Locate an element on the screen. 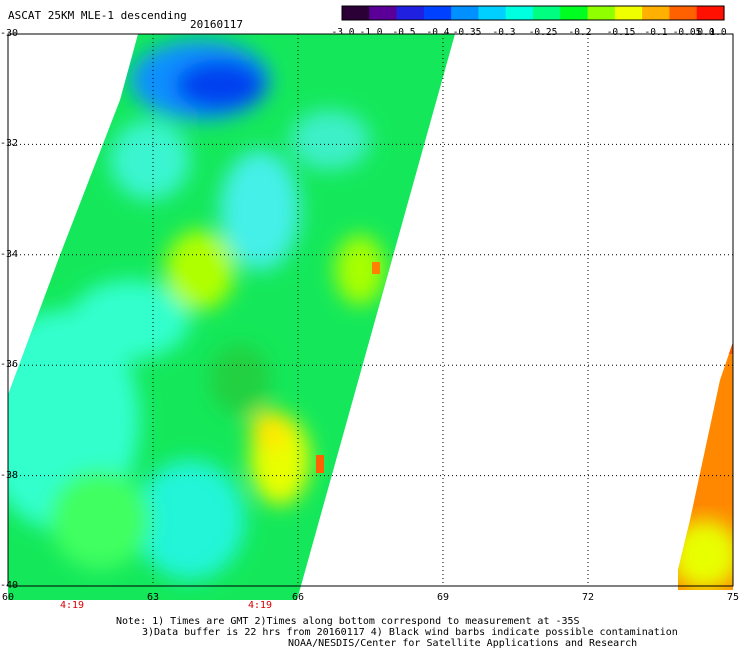  colorbar-tick-label: -3.0 is located at coordinates (343, 32).